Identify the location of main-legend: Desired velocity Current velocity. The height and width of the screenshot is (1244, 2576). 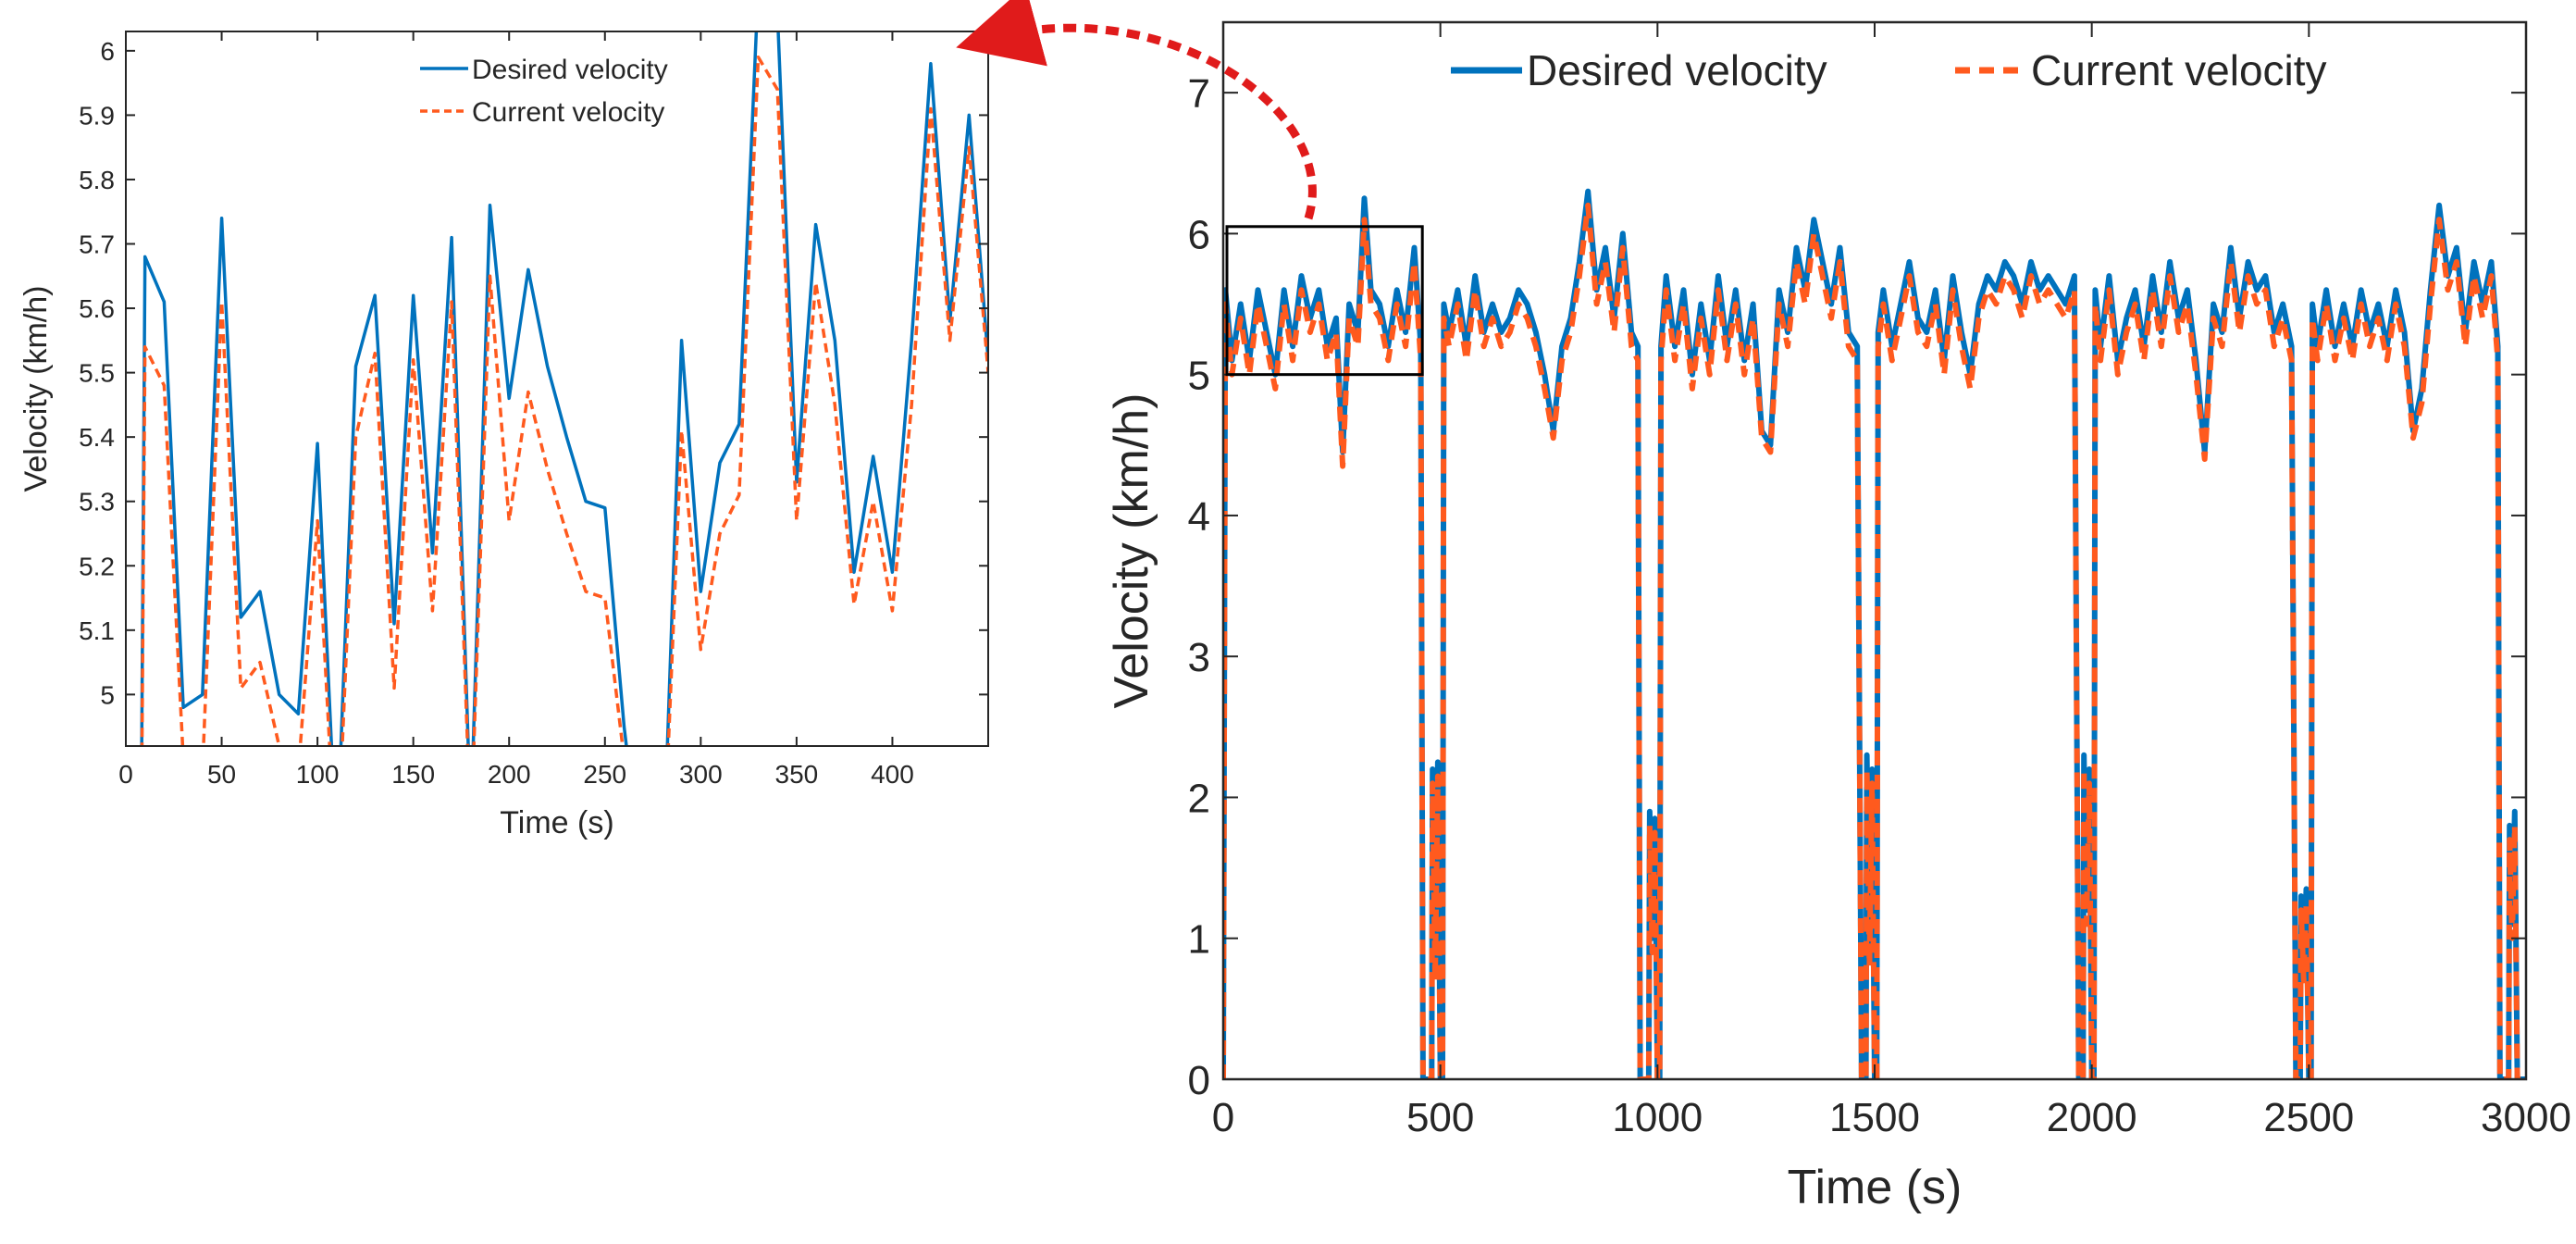
(1889, 70).